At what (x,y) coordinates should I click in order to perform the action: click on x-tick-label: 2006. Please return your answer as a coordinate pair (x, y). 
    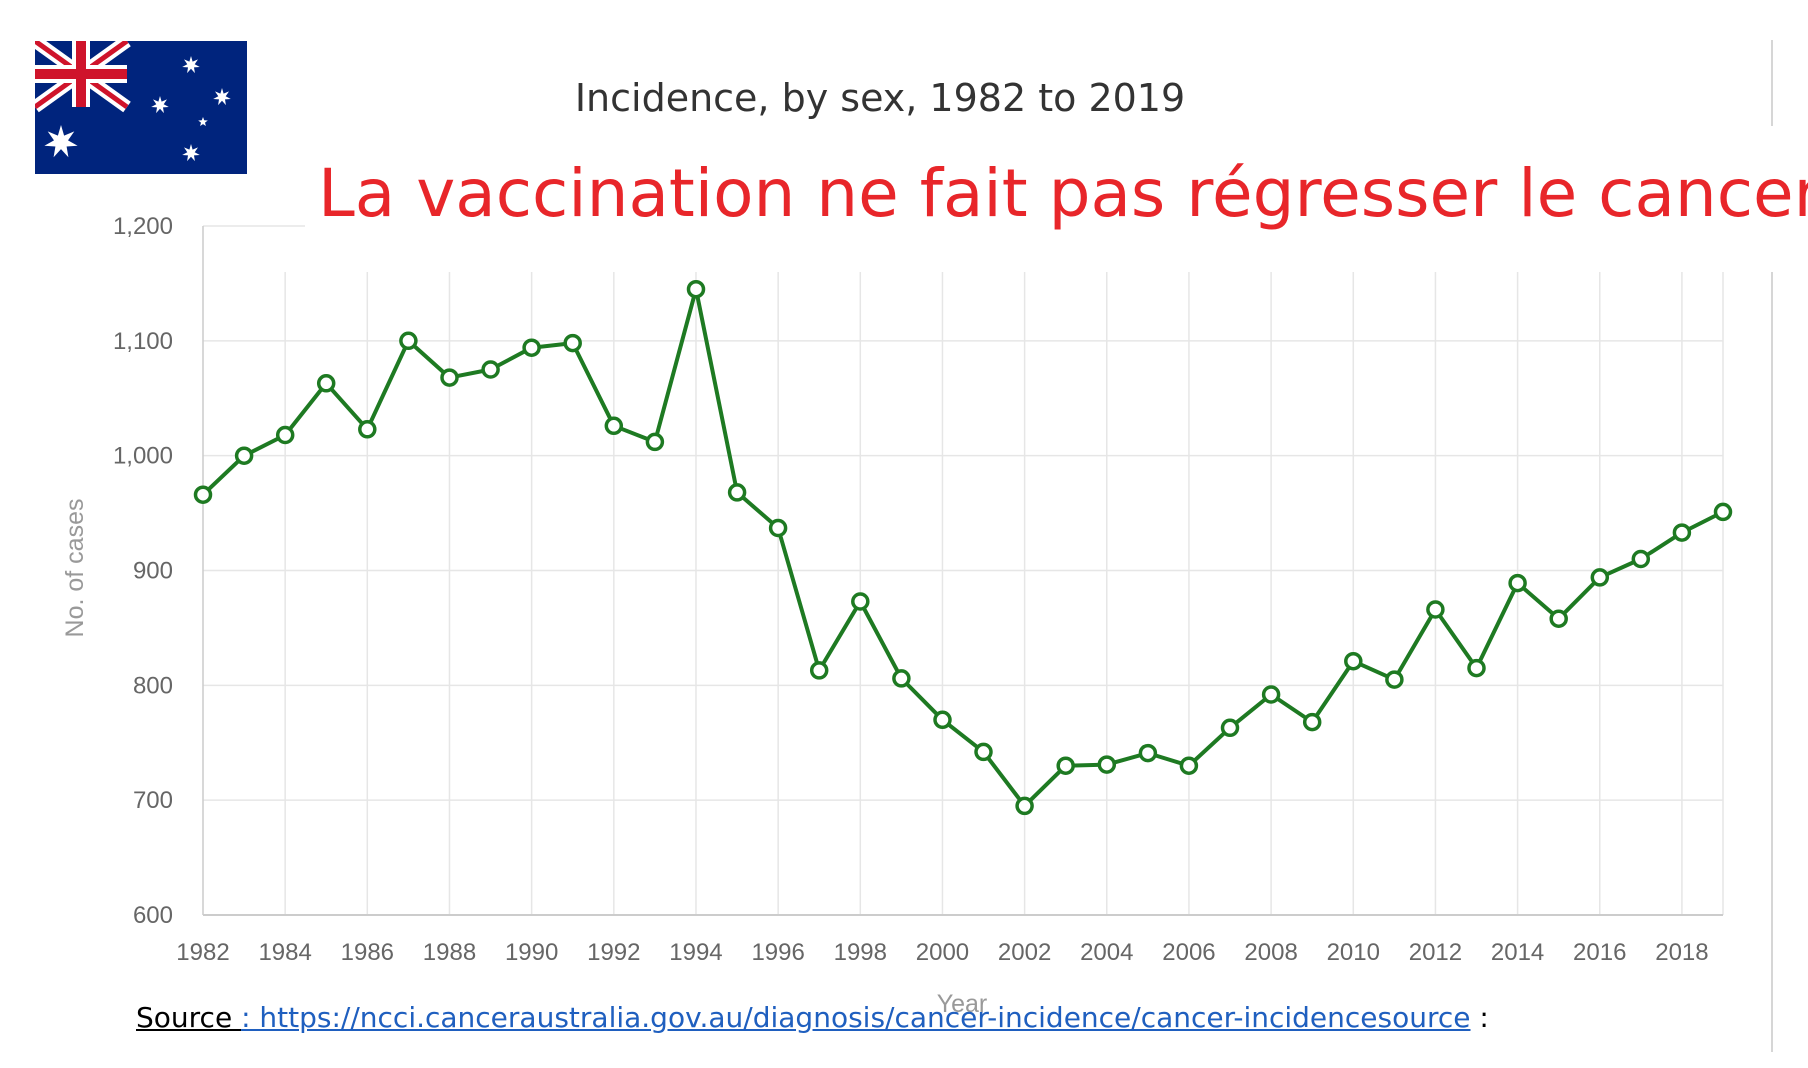
    Looking at the image, I should click on (1188, 952).